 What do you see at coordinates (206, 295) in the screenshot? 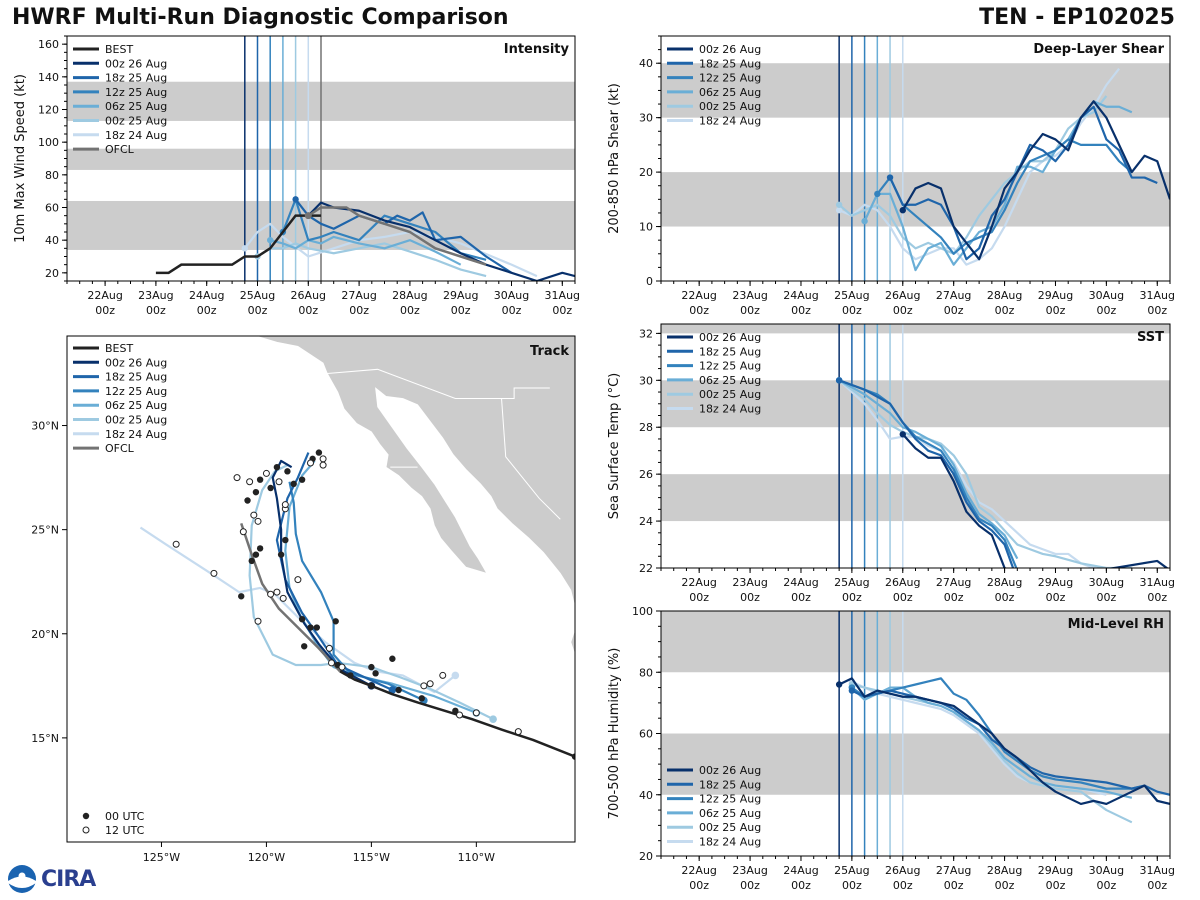
I see `x-tick-label: 24Aug` at bounding box center [206, 295].